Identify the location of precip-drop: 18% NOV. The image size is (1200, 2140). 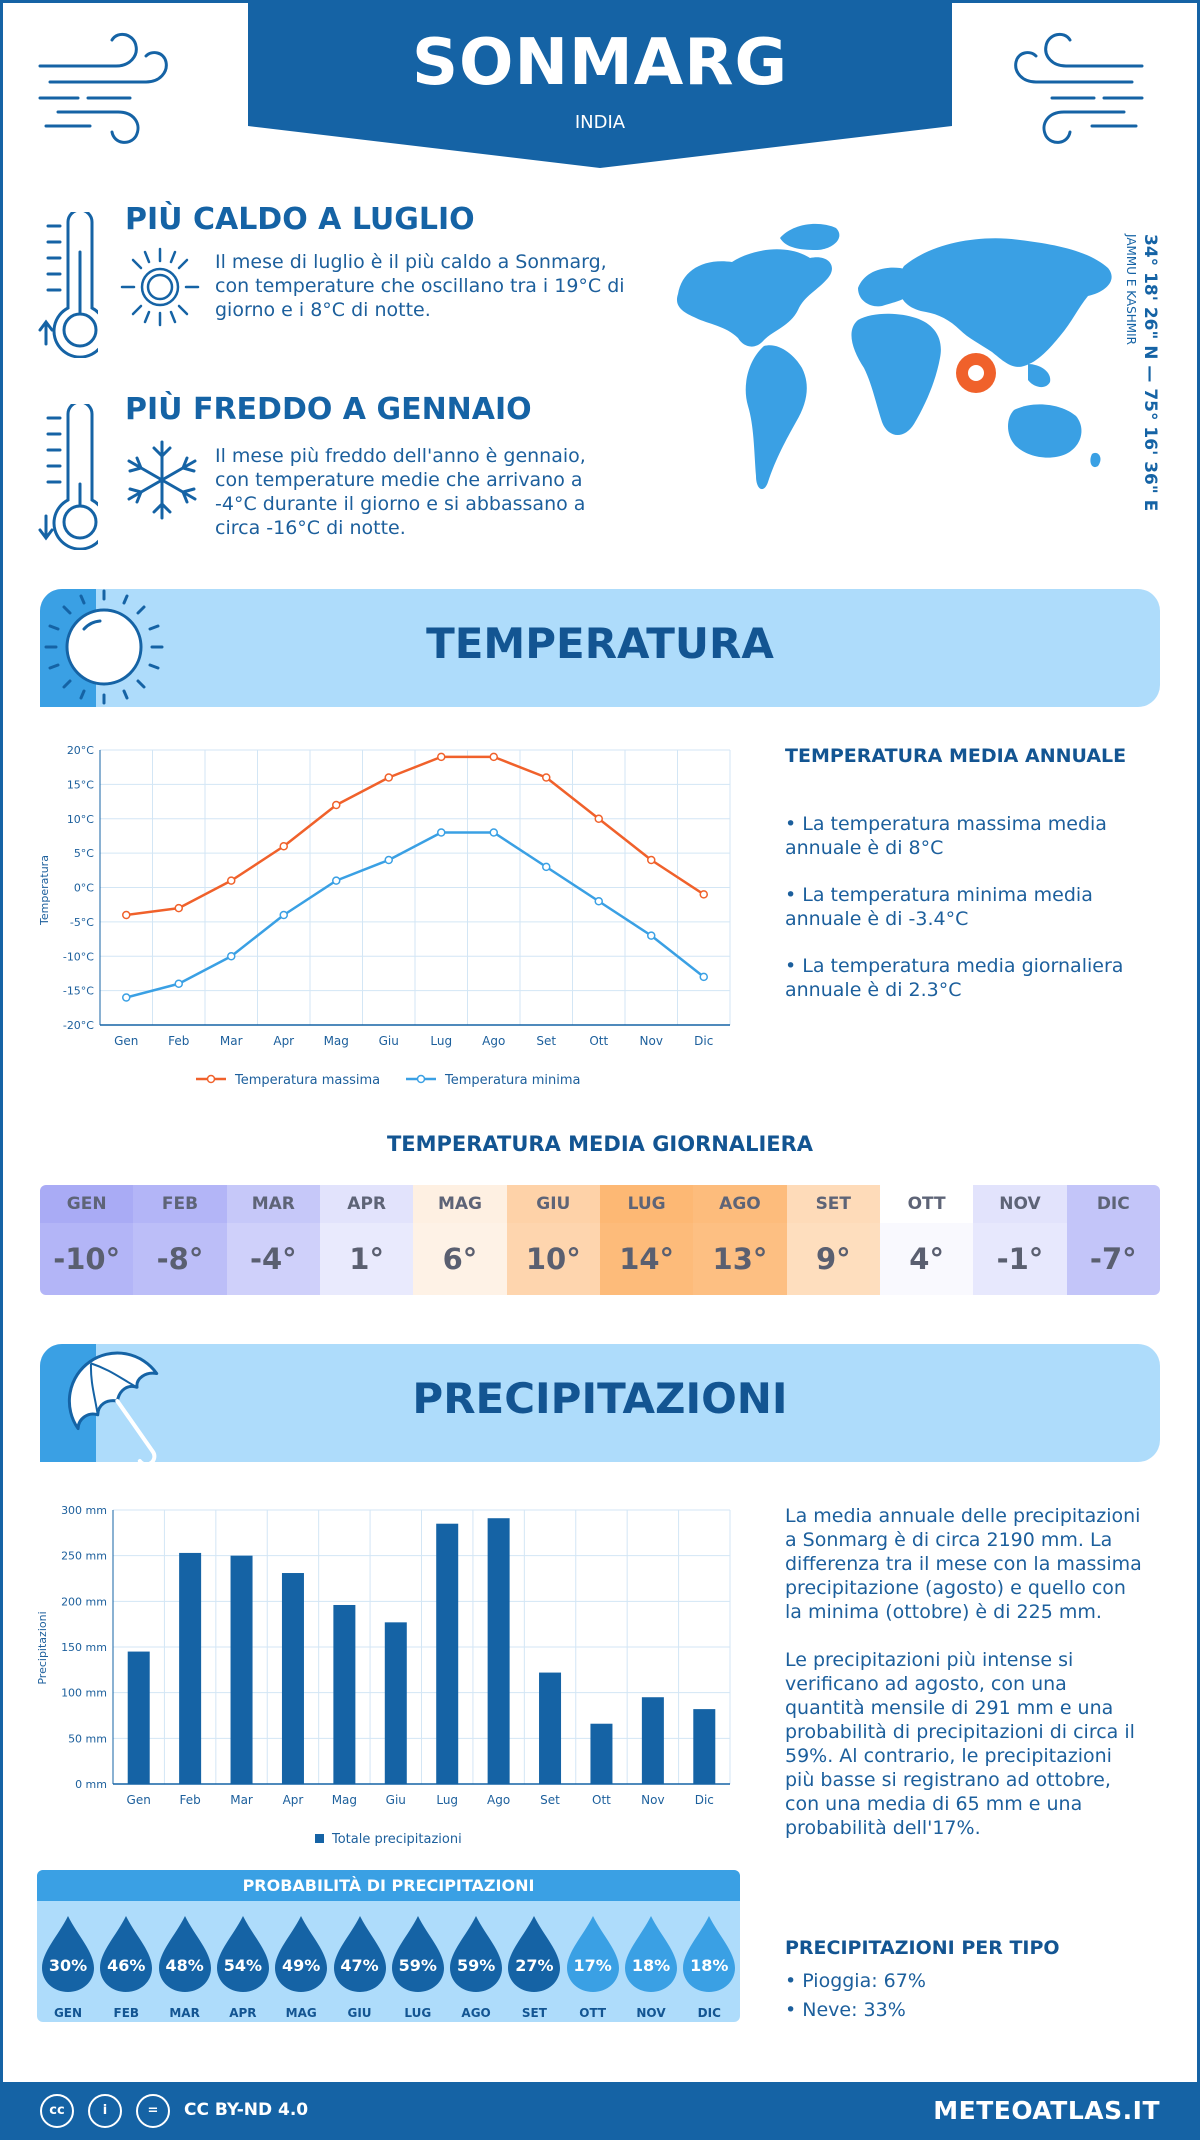
(651, 1967).